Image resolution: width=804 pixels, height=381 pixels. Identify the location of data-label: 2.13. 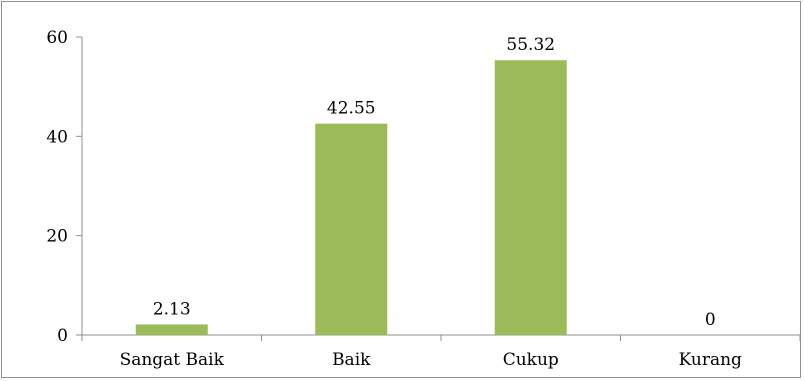
(172, 309).